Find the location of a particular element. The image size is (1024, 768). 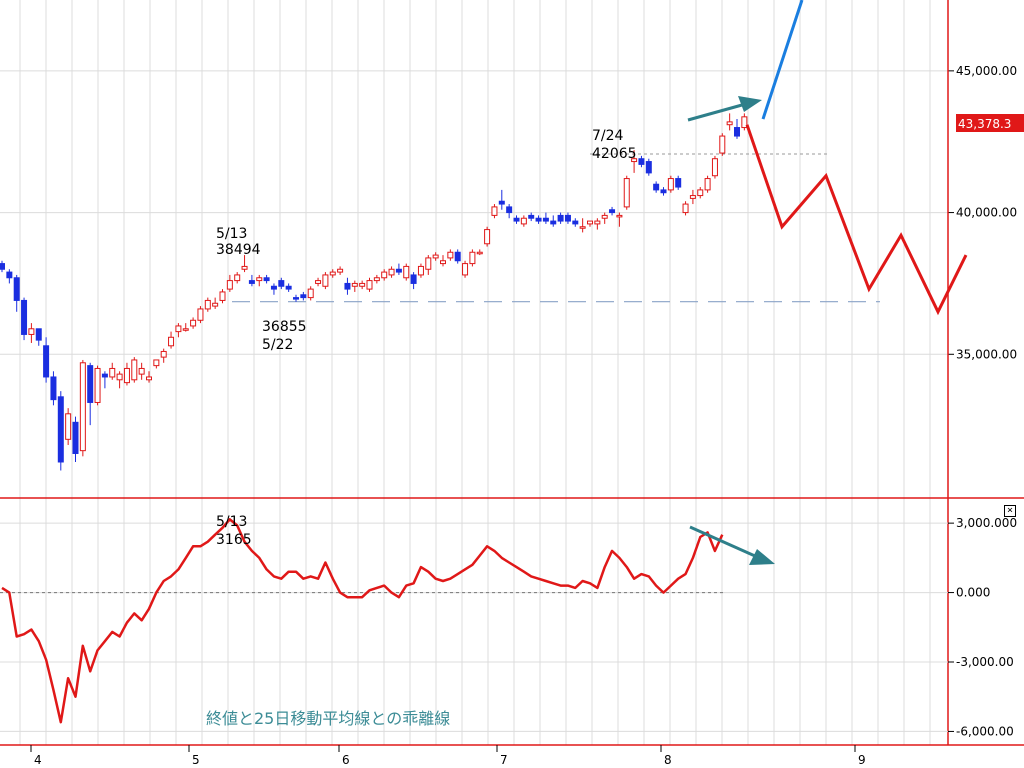

close-panel-button: × is located at coordinates (1010, 511).